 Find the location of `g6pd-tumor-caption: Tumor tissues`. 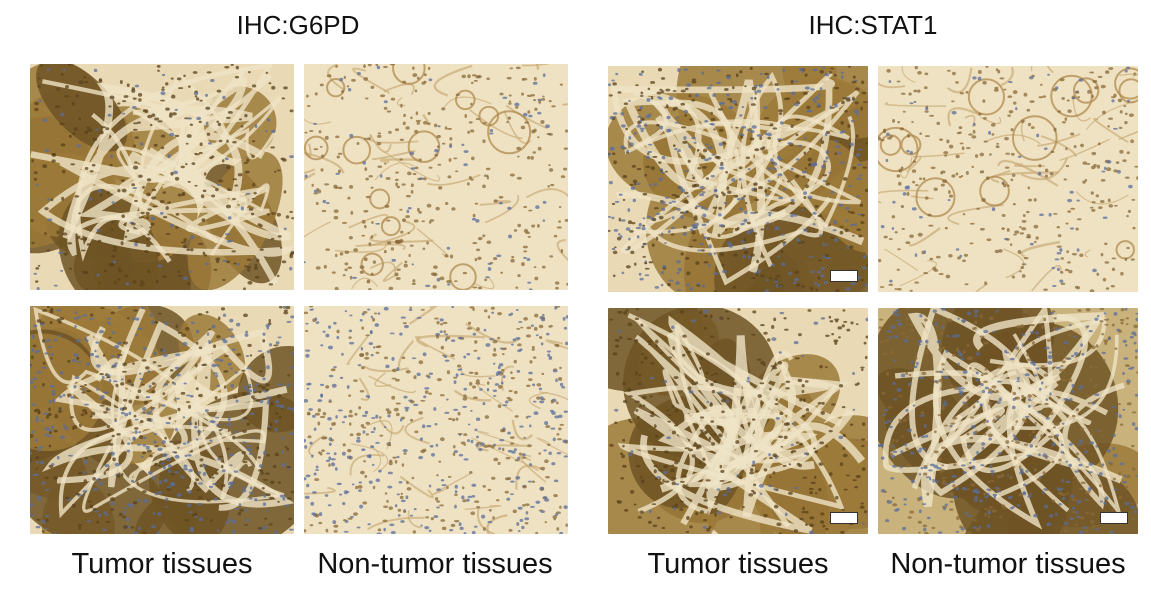

g6pd-tumor-caption: Tumor tissues is located at coordinates (162, 564).